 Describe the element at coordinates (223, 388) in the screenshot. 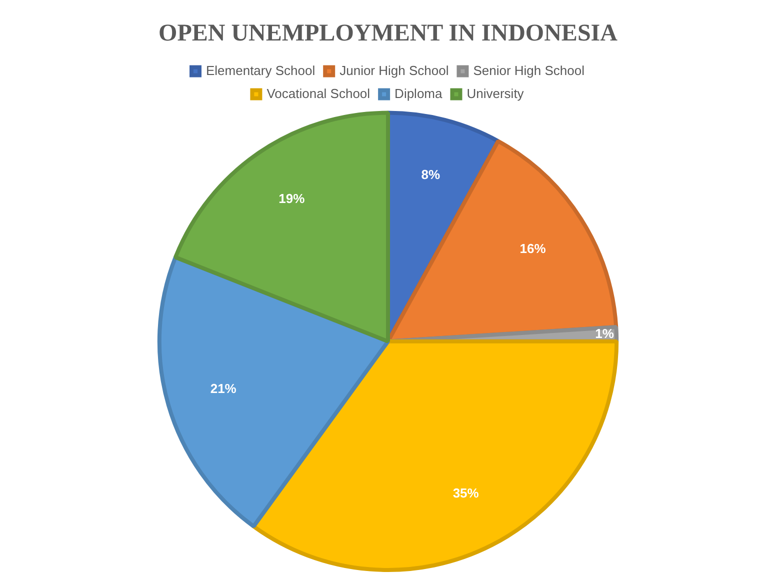

I see `data-label: 21%` at that location.